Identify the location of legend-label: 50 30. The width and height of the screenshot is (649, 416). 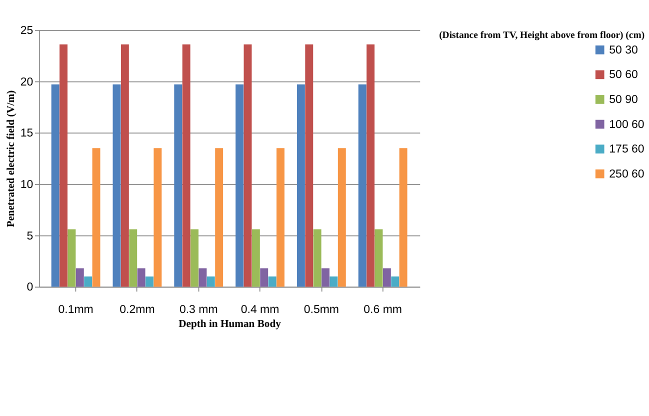
(623, 50).